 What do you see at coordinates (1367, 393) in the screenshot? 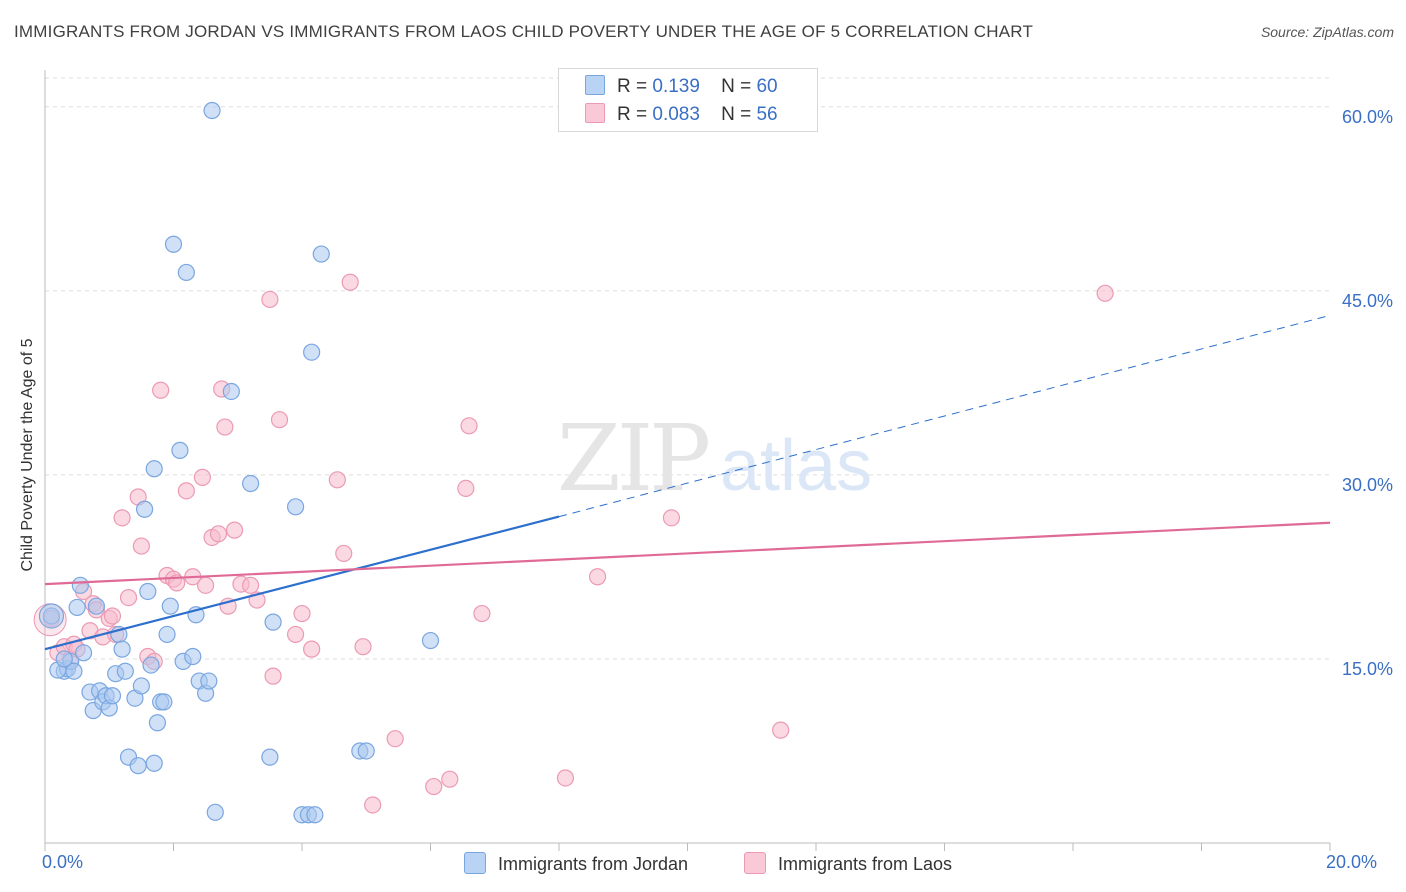
I see `y-tick-labels: 15.0% 30.0% 45.0% 60.0%` at bounding box center [1367, 393].